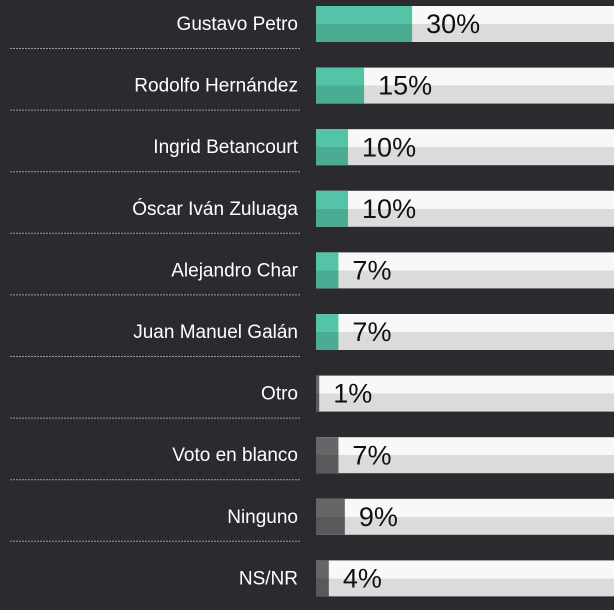 The image size is (614, 610). I want to click on category-label: Ingrid Betancourt, so click(225, 147).